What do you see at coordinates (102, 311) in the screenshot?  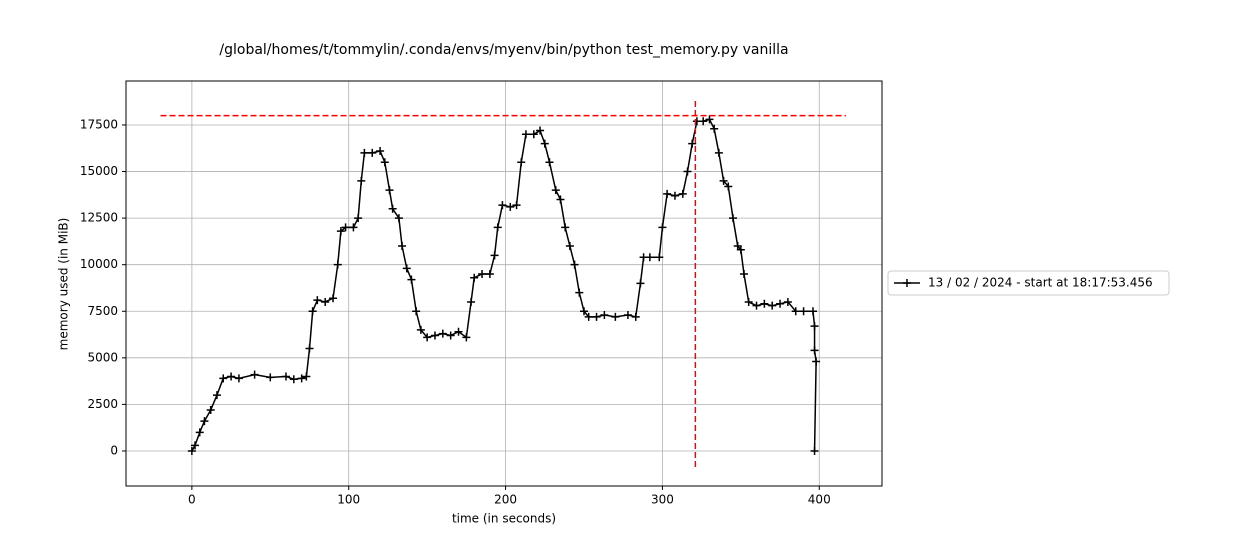 I see `y-tick-label: 7500` at bounding box center [102, 311].